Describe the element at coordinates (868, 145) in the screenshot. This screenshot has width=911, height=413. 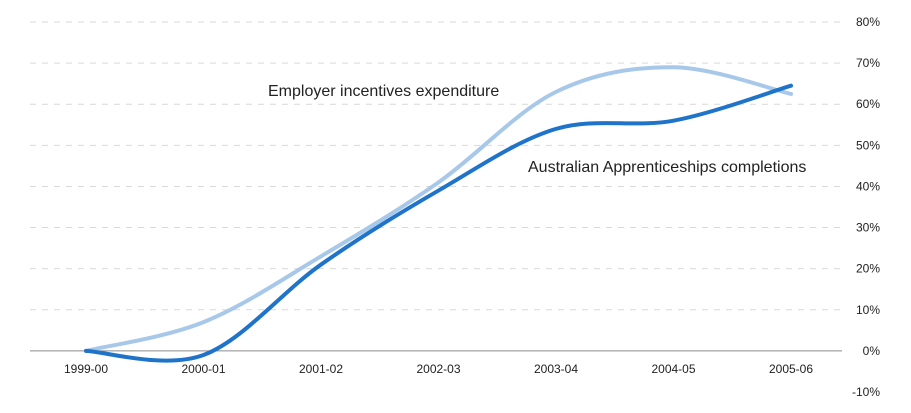
I see `y-tick-label: 50%` at that location.